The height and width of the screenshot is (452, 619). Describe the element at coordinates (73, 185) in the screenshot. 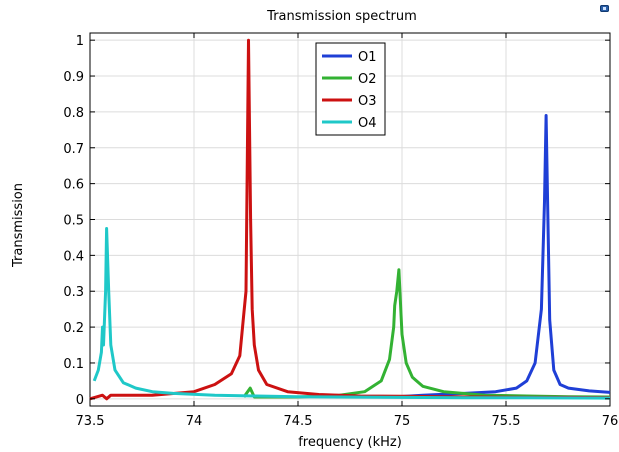

I see `y-tick-label: 0.6` at that location.